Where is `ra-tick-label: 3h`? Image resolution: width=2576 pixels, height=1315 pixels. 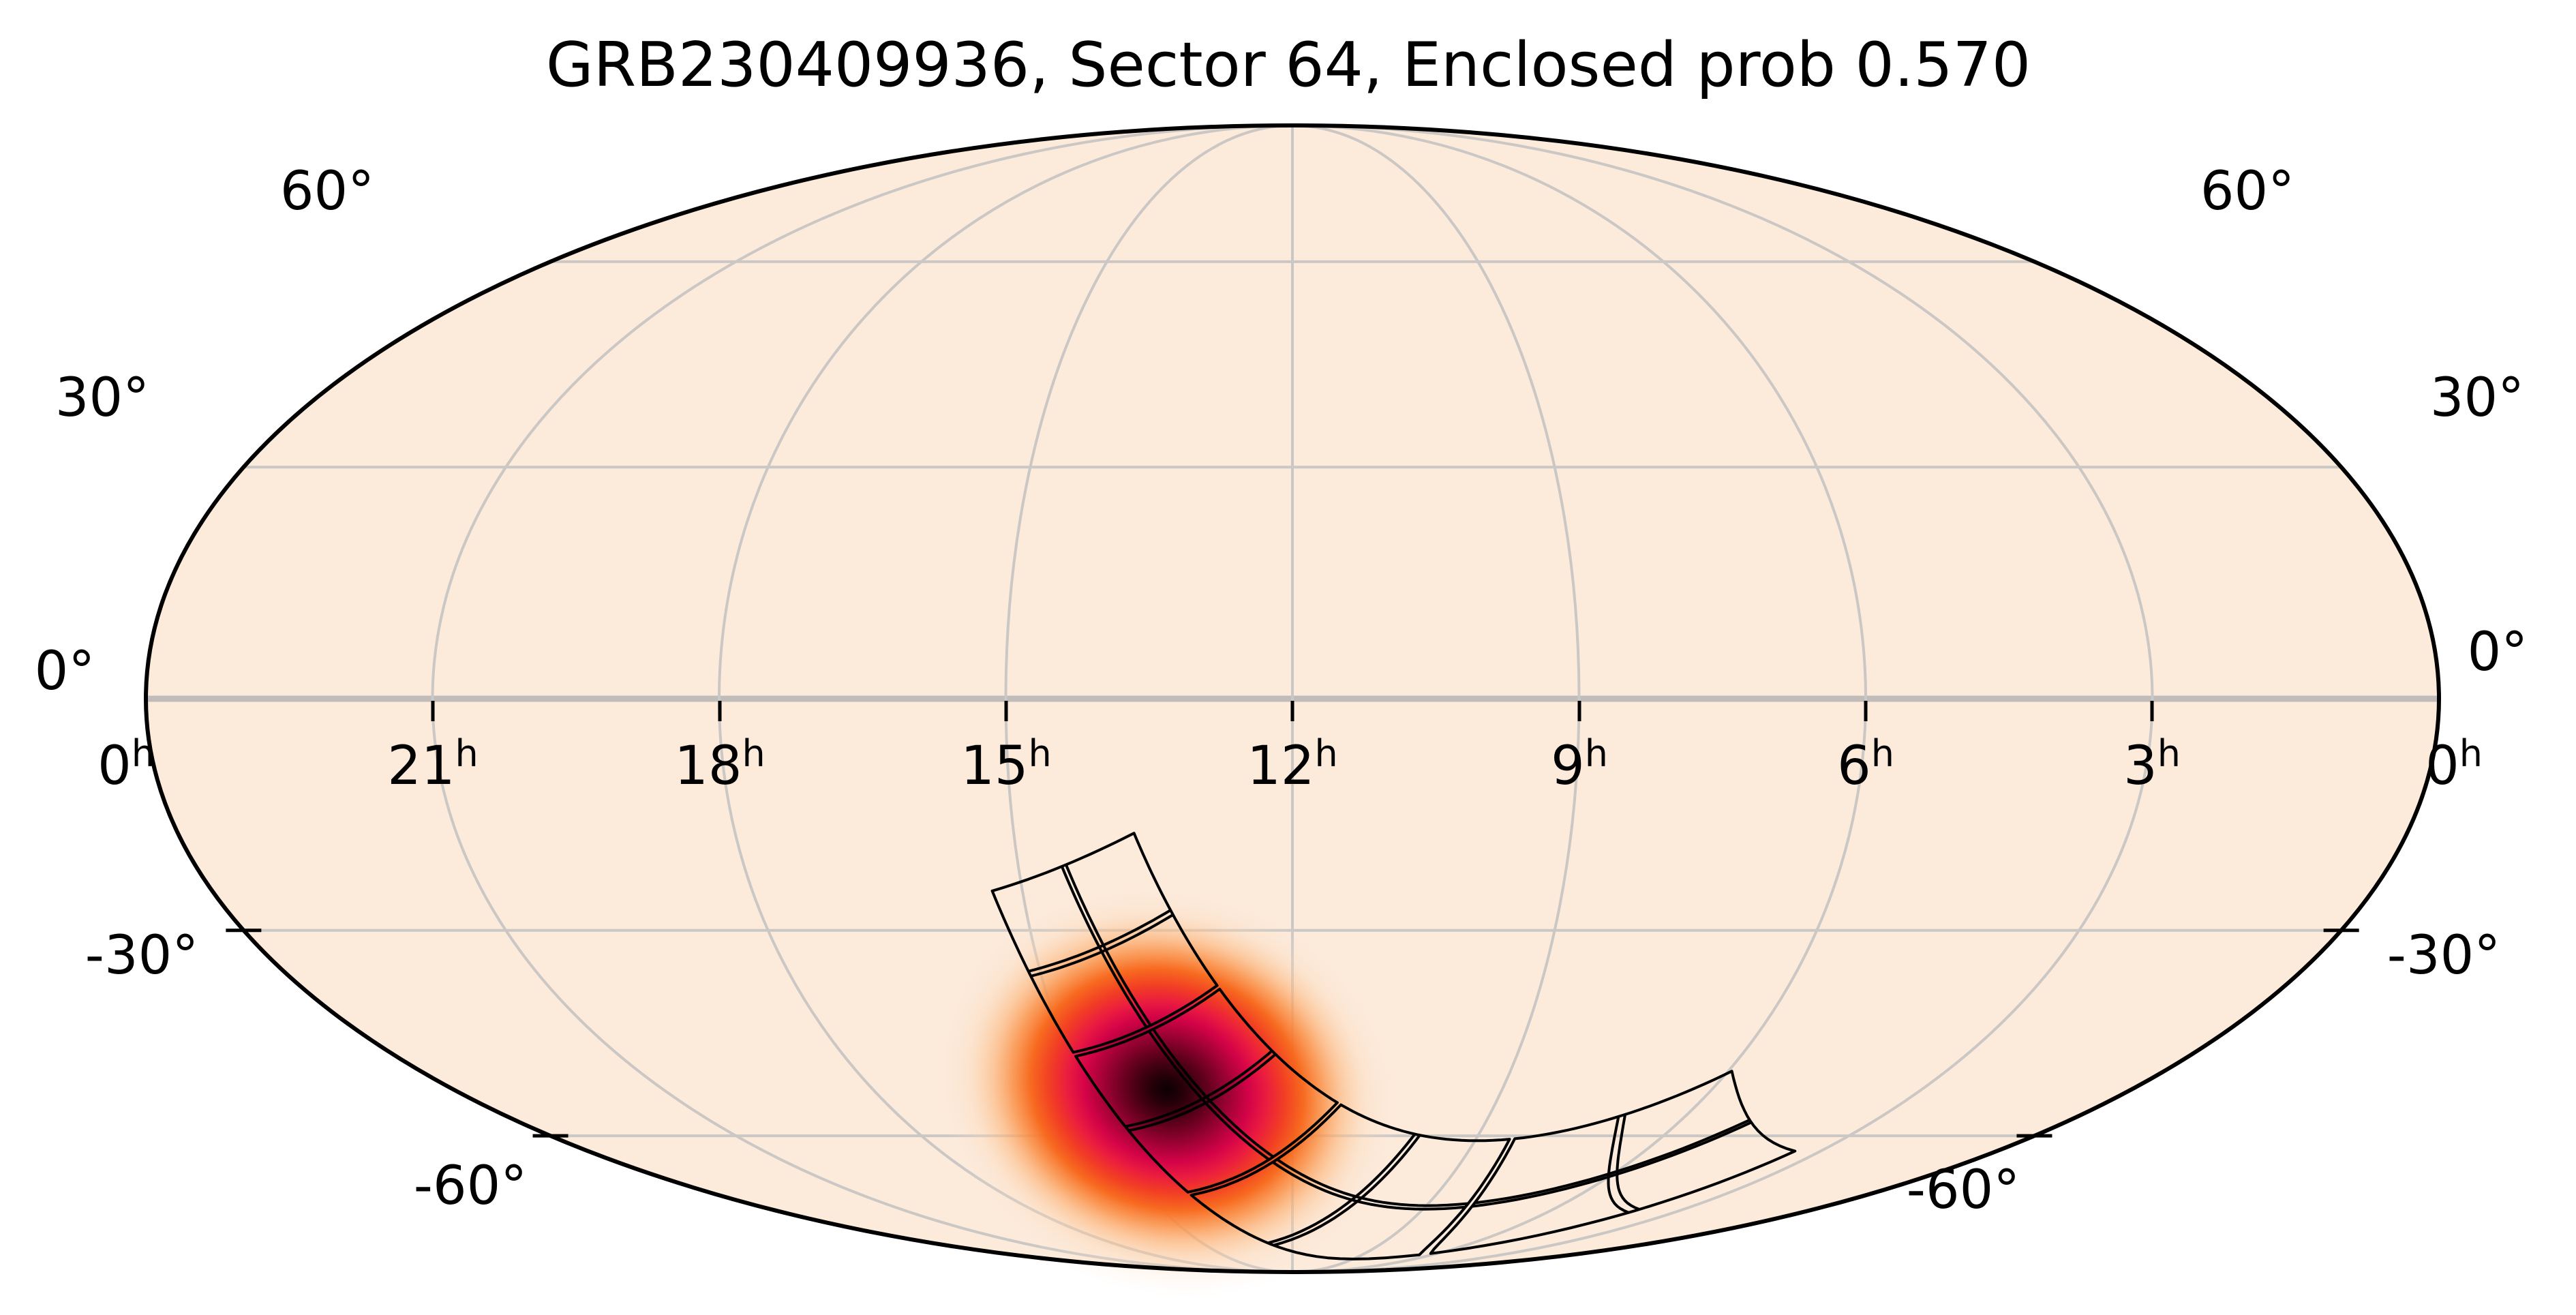 ra-tick-label: 3h is located at coordinates (2152, 765).